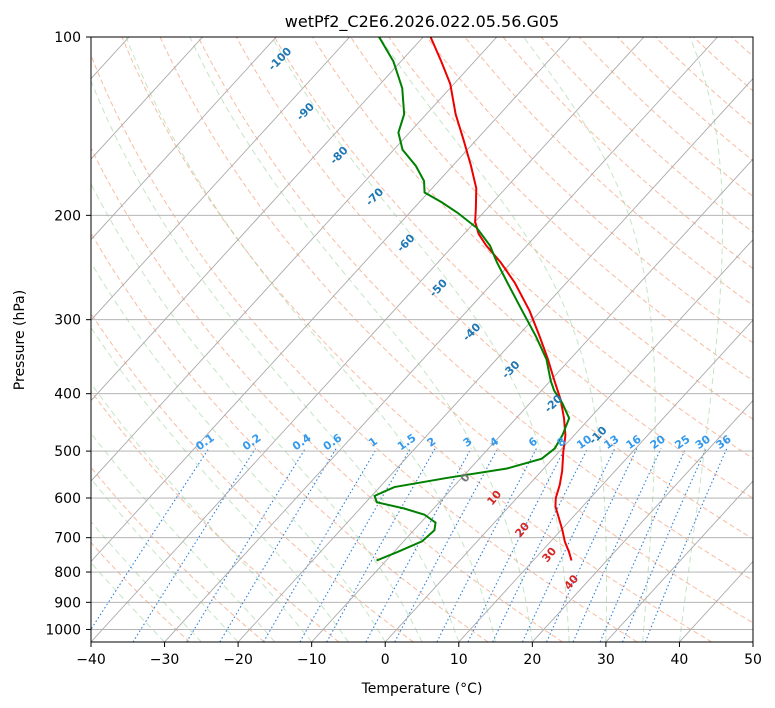 The image size is (775, 708). I want to click on x-tick-label: −40, so click(91, 660).